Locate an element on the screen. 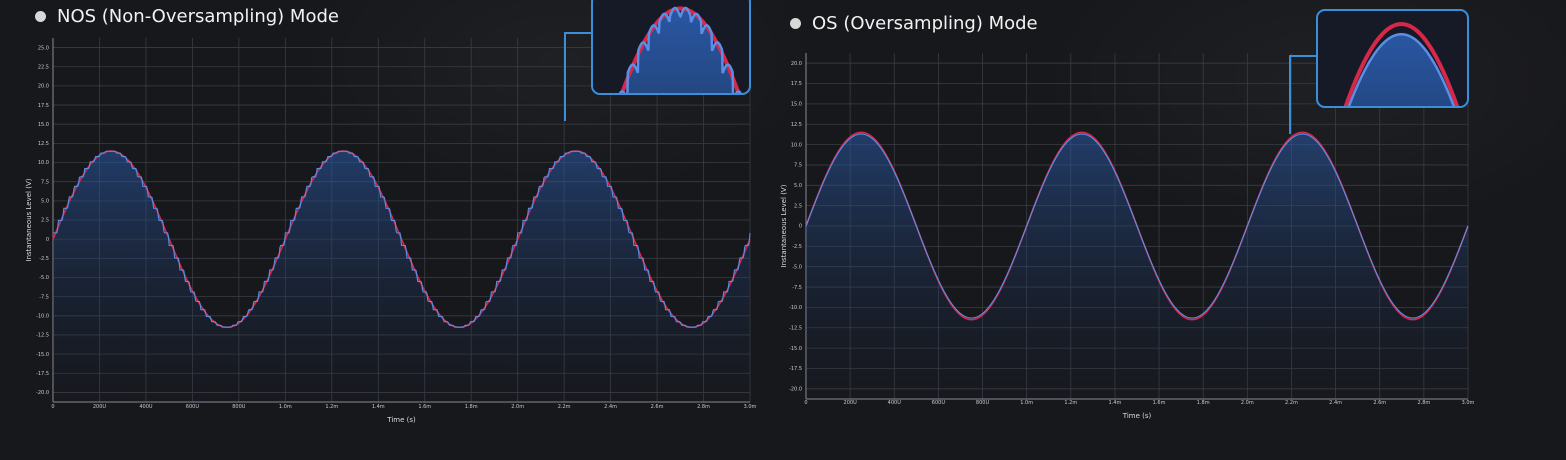 The image size is (1566, 460). y-tick-label: 25.0 is located at coordinates (43, 48).